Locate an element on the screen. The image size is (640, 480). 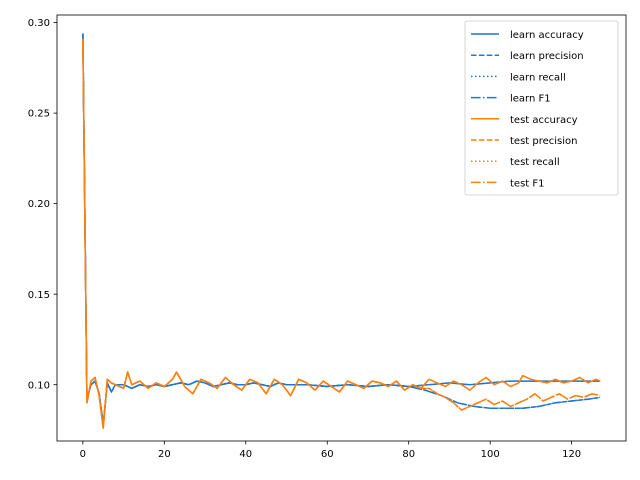
x-axis: 0 20 40 60 80 100 120 is located at coordinates (330, 450).